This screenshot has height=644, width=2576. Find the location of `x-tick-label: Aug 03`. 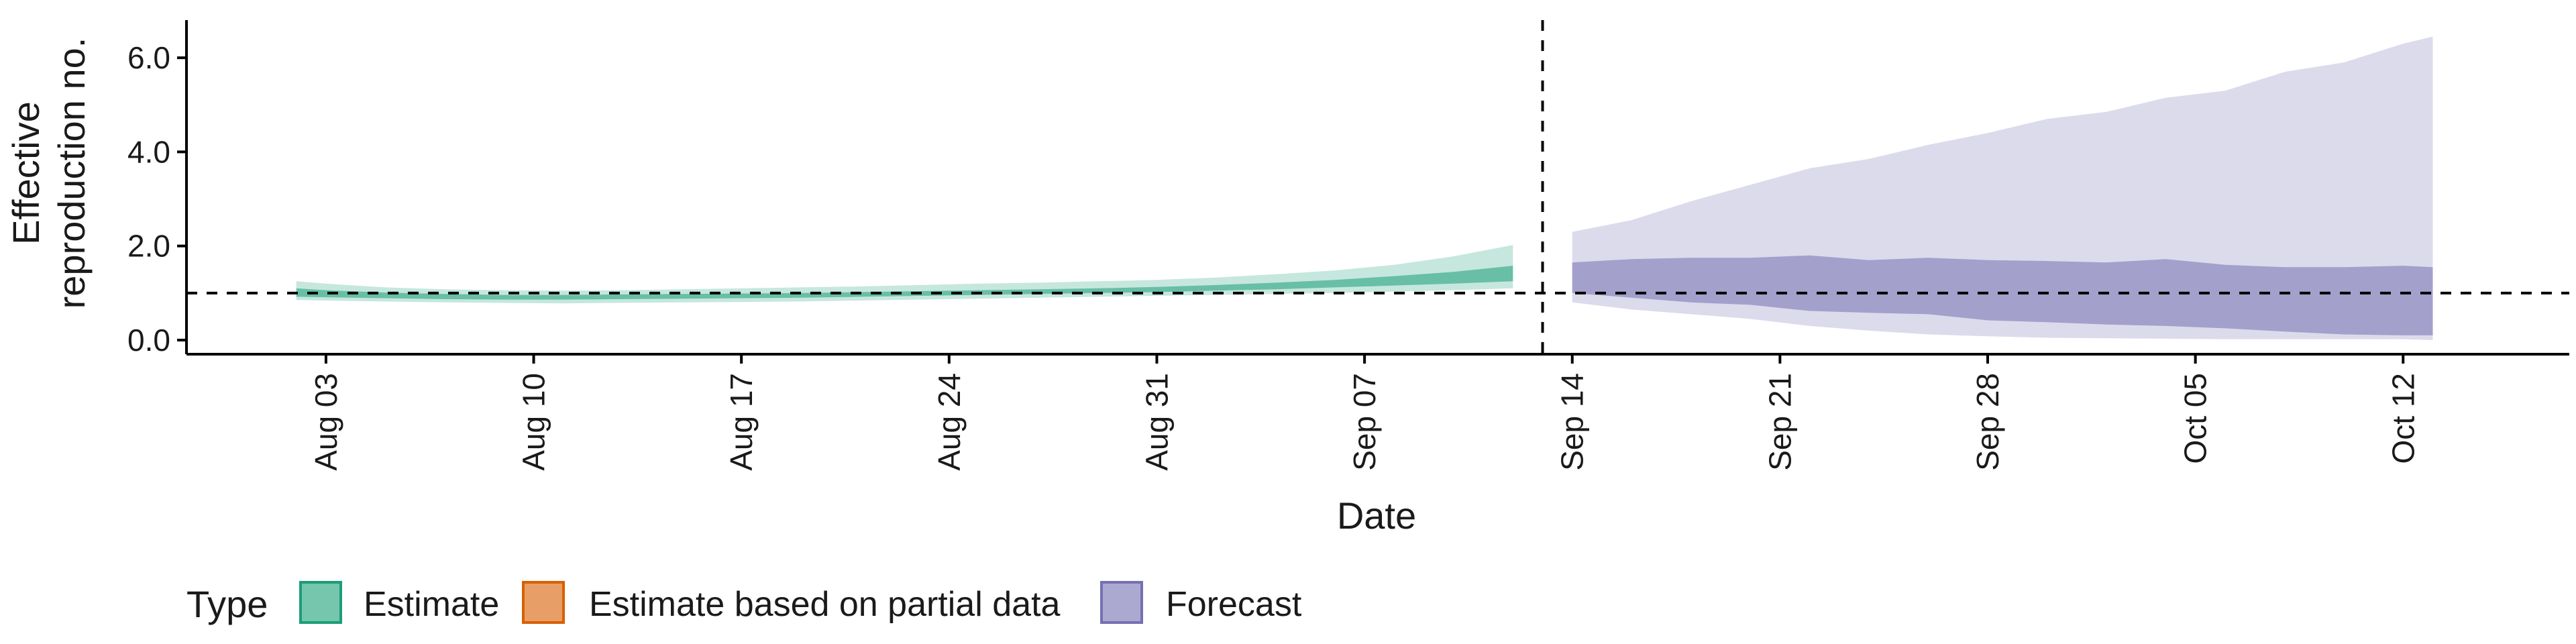

x-tick-label: Aug 03 is located at coordinates (326, 422).